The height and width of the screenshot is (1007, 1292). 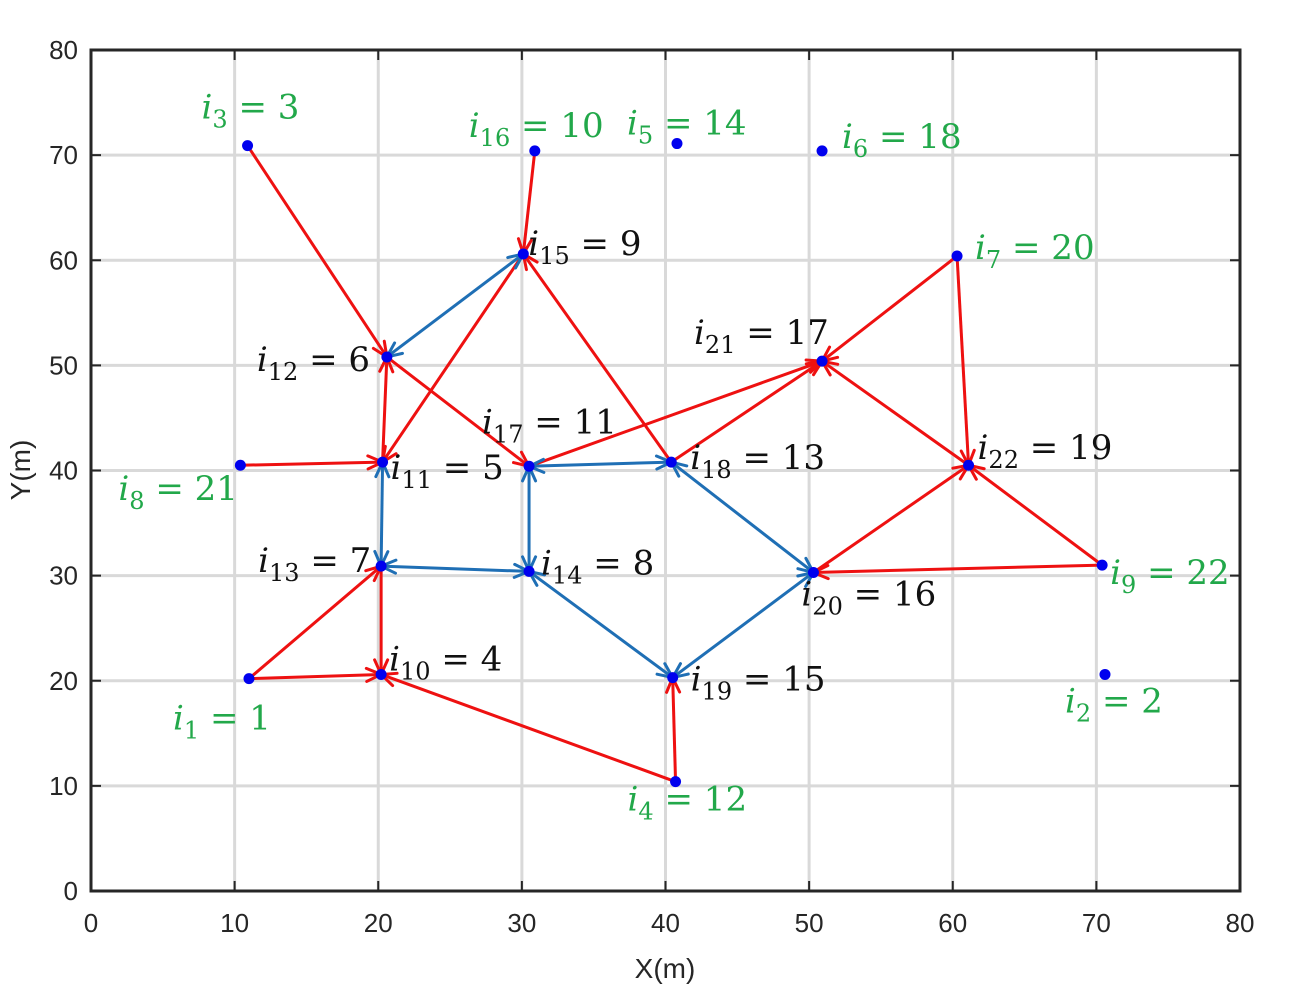 What do you see at coordinates (536, 129) in the screenshot?
I see `node-label: i16 = 10` at bounding box center [536, 129].